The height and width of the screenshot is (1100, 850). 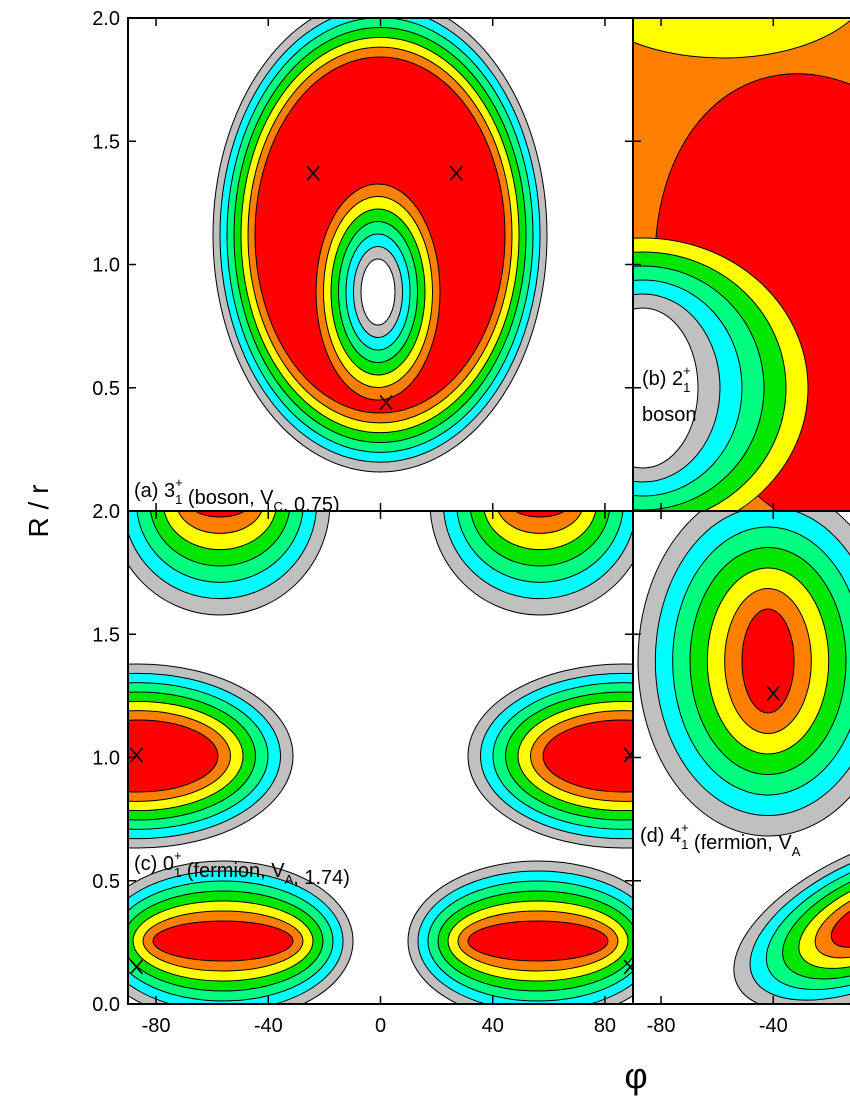 I want to click on panel-label: (b) 2+ 1, so click(x=666, y=379).